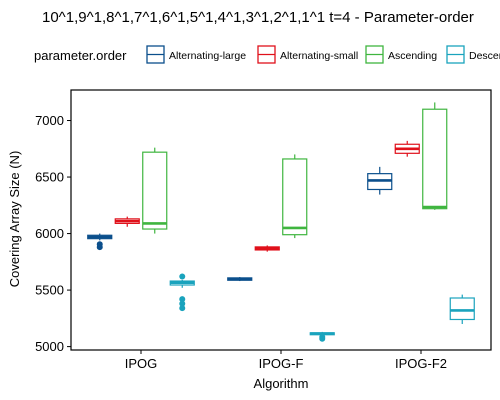 Image resolution: width=500 pixels, height=400 pixels. I want to click on legend-title: parameter.order, so click(80, 55).